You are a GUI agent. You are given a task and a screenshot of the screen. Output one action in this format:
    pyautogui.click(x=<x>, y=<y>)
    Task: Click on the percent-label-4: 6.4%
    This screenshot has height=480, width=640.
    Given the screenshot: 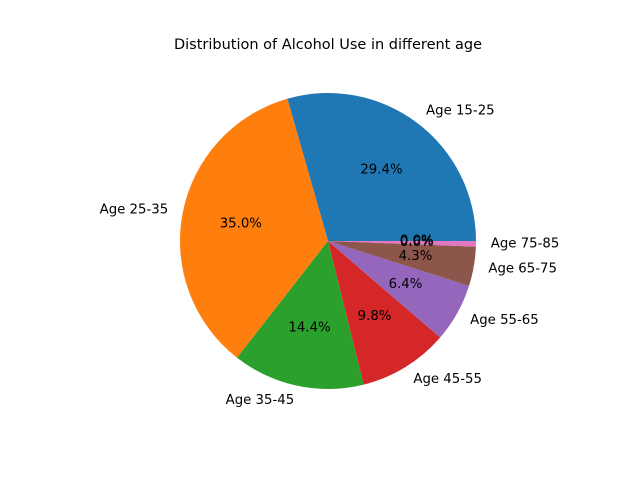 What is the action you would take?
    pyautogui.click(x=406, y=284)
    